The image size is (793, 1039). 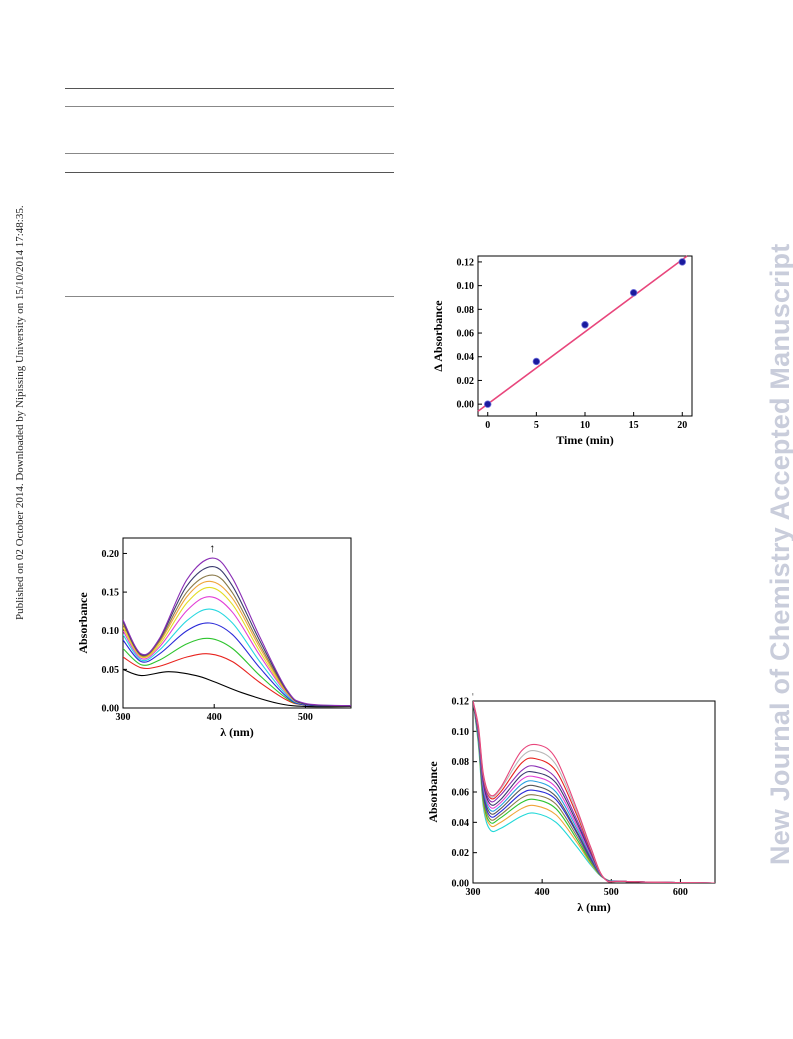 I want to click on table-top-rule, so click(x=229, y=88).